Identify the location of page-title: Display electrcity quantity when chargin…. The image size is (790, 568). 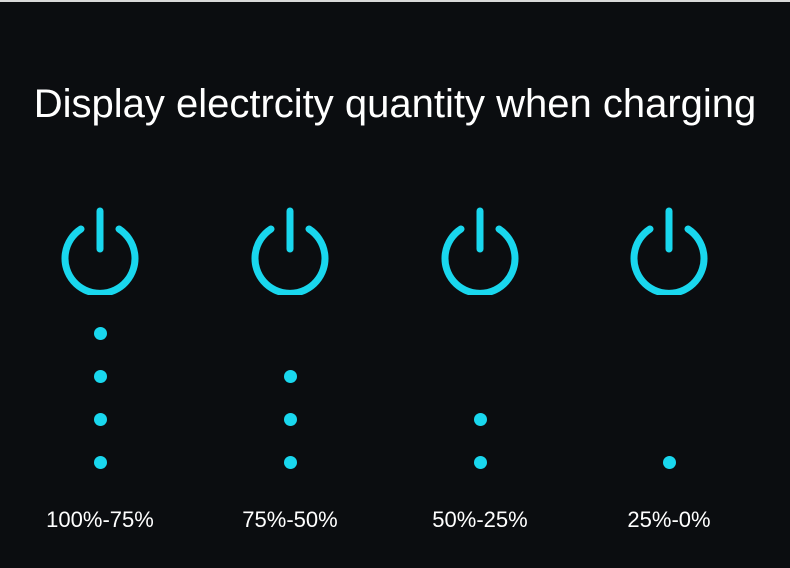
(395, 104).